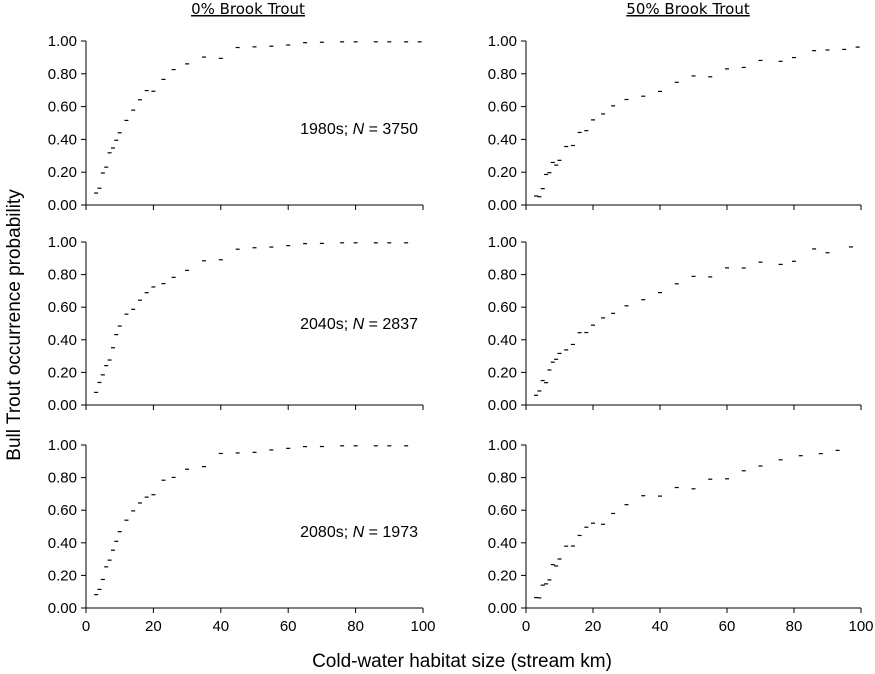 The width and height of the screenshot is (875, 674). I want to click on period-2040s: 2040s;, so click(326, 324).